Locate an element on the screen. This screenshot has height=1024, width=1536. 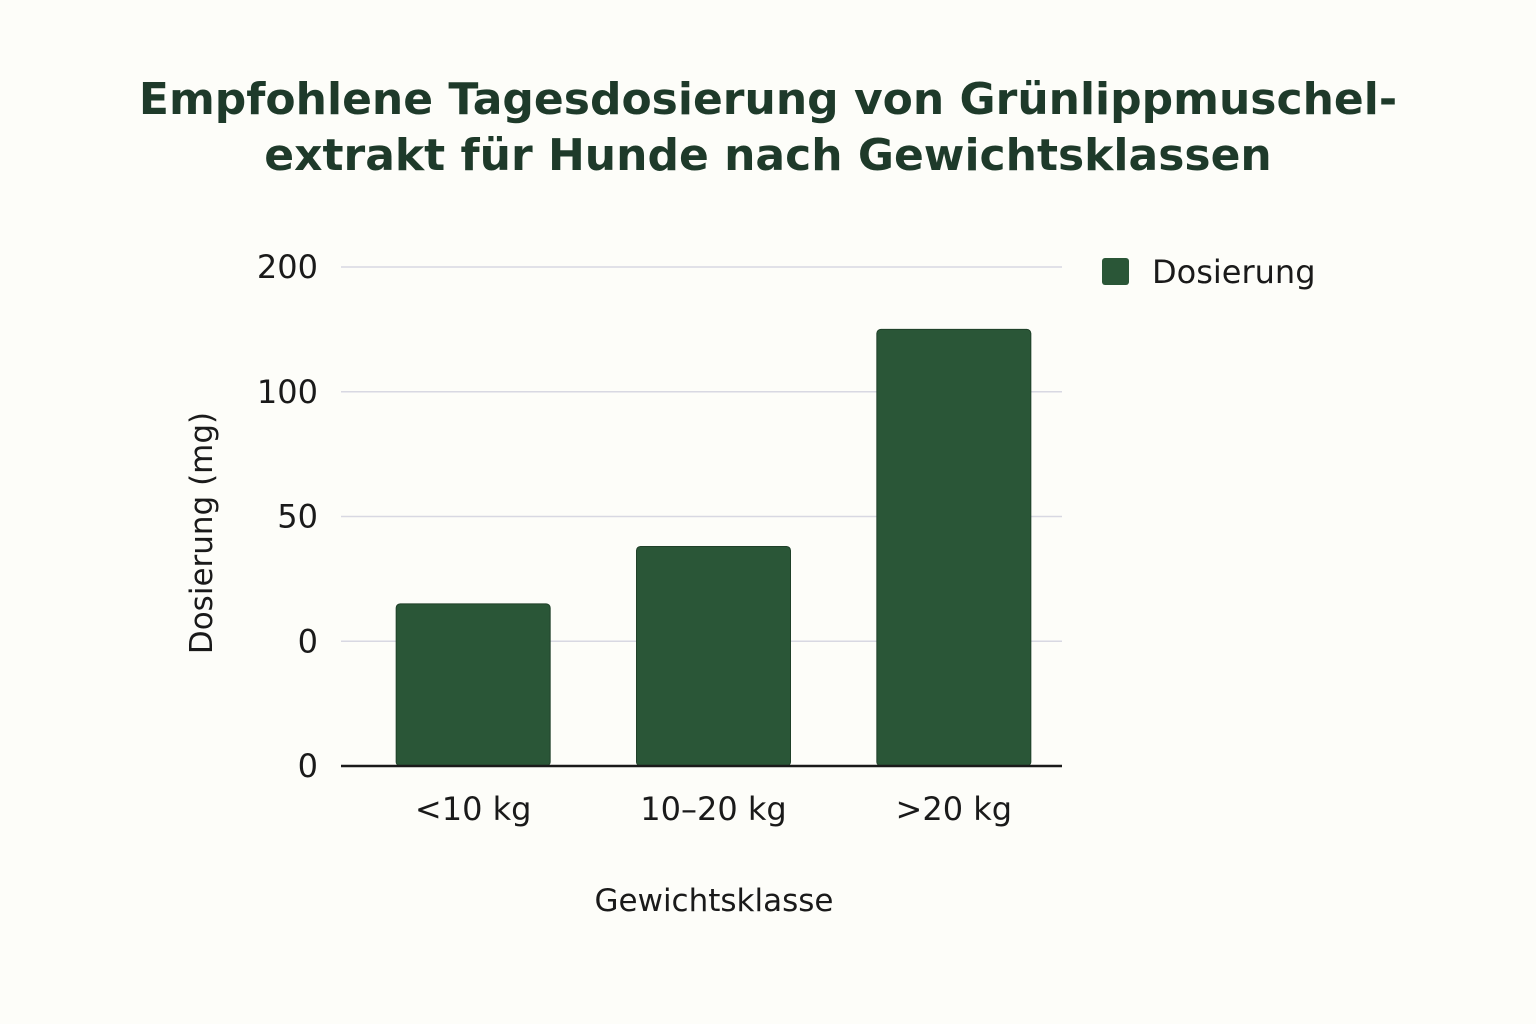
legend-label: Dosierung is located at coordinates (1234, 272).